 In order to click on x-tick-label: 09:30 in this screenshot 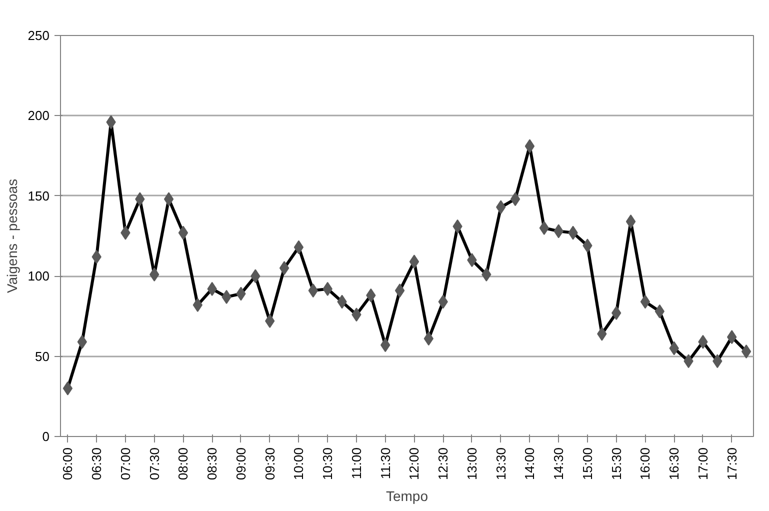, I will do `click(270, 463)`.